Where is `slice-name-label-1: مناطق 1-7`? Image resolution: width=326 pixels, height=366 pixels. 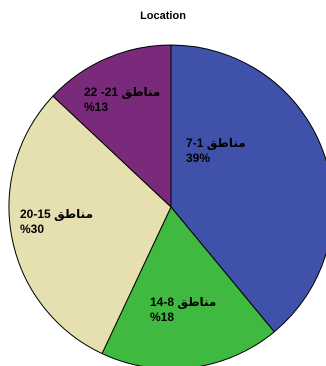
slice-name-label-1: مناطق 1-7 is located at coordinates (216, 143).